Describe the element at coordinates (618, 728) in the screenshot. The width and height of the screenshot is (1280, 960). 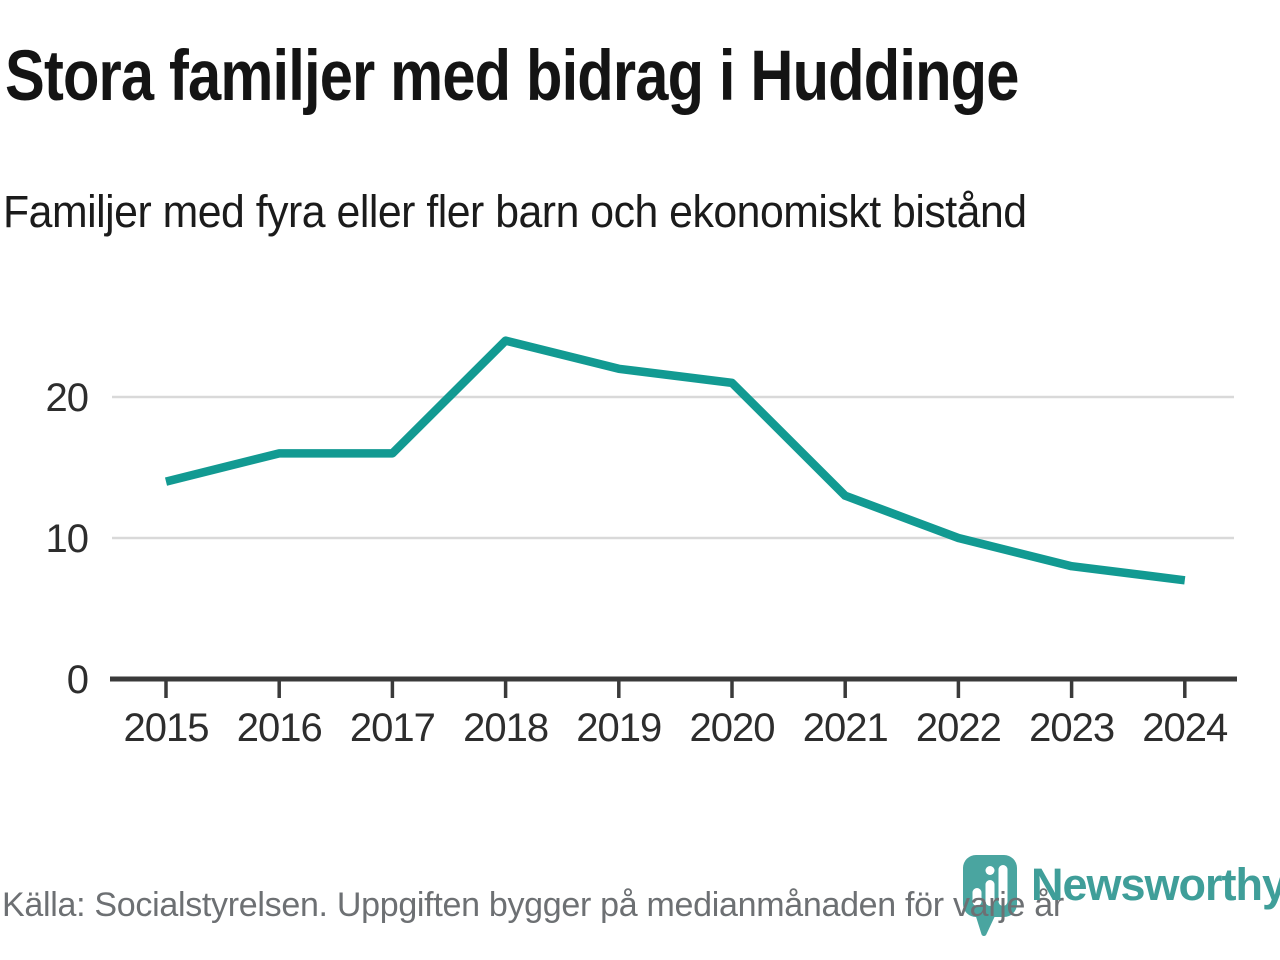
I see `x-axis-label: 2019` at that location.